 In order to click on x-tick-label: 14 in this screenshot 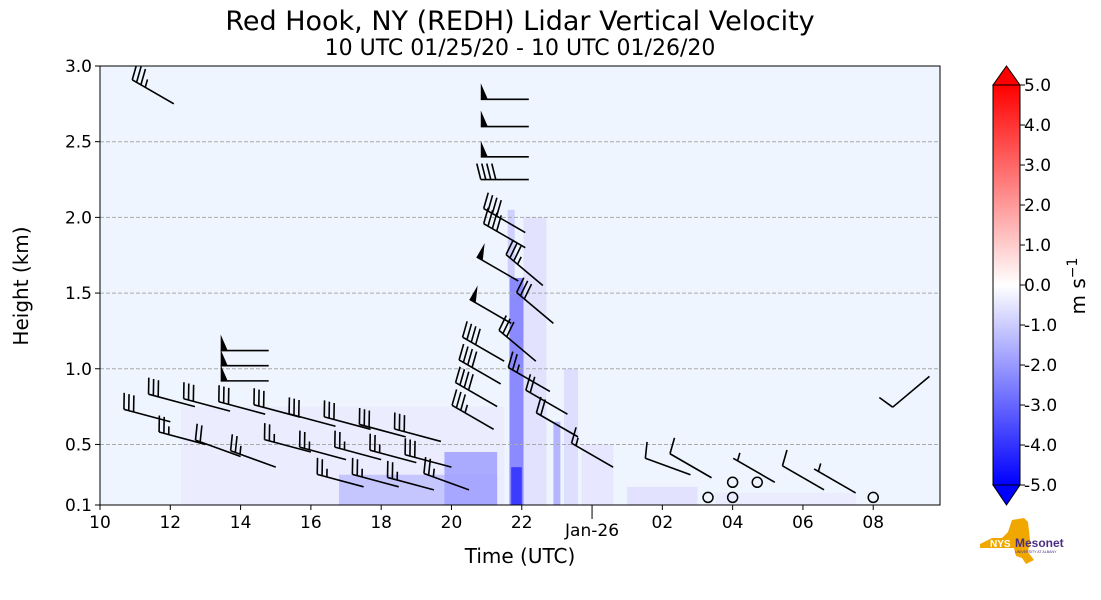, I will do `click(241, 523)`.